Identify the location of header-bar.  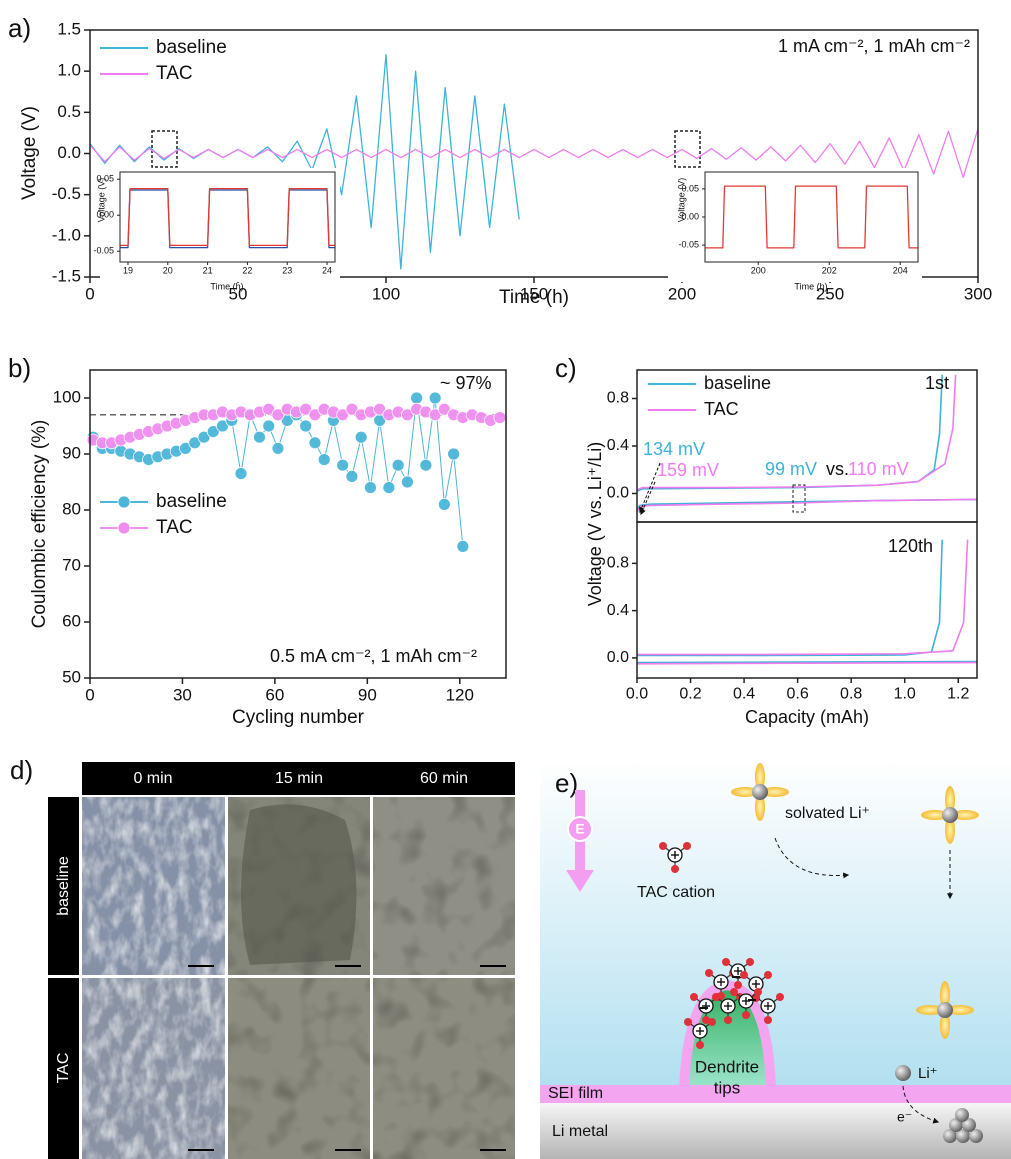
(298, 778).